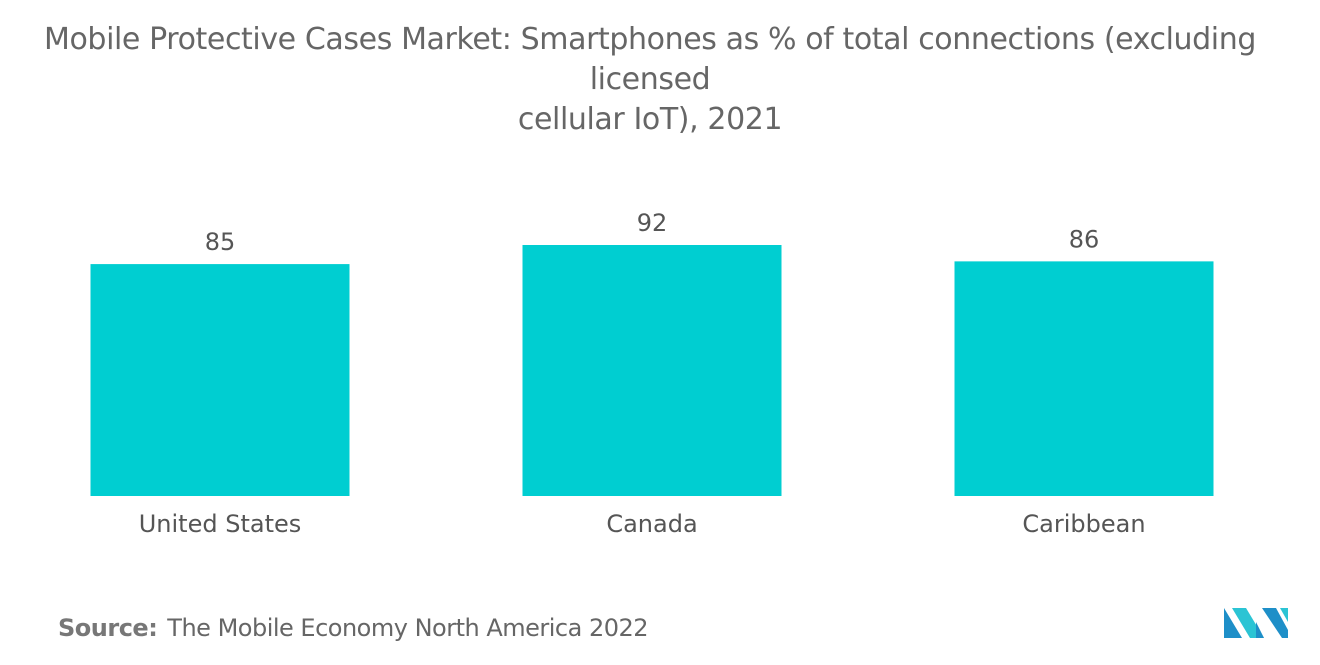 This screenshot has height=665, width=1320. Describe the element at coordinates (108, 628) in the screenshot. I see `source-label: Source:` at that location.